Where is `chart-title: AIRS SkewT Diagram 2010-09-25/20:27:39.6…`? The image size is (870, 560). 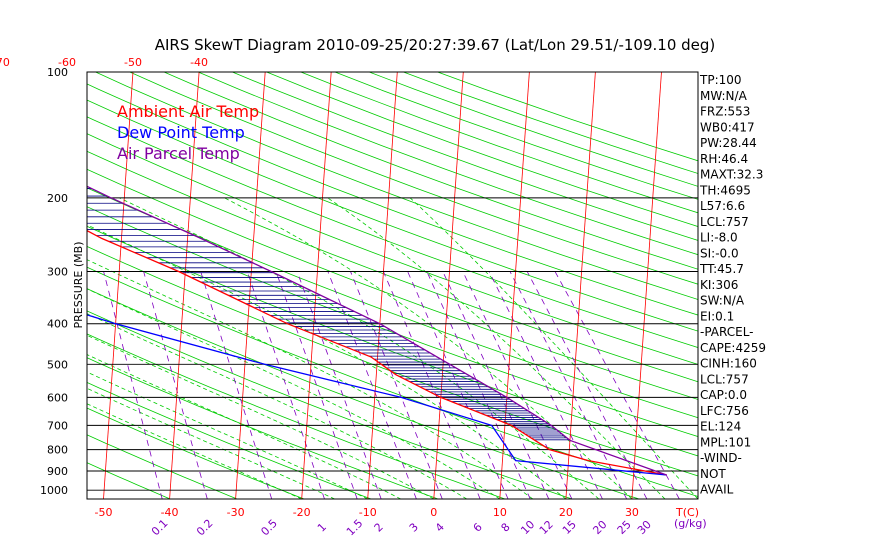 chart-title: AIRS SkewT Diagram 2010-09-25/20:27:39.6… is located at coordinates (435, 45).